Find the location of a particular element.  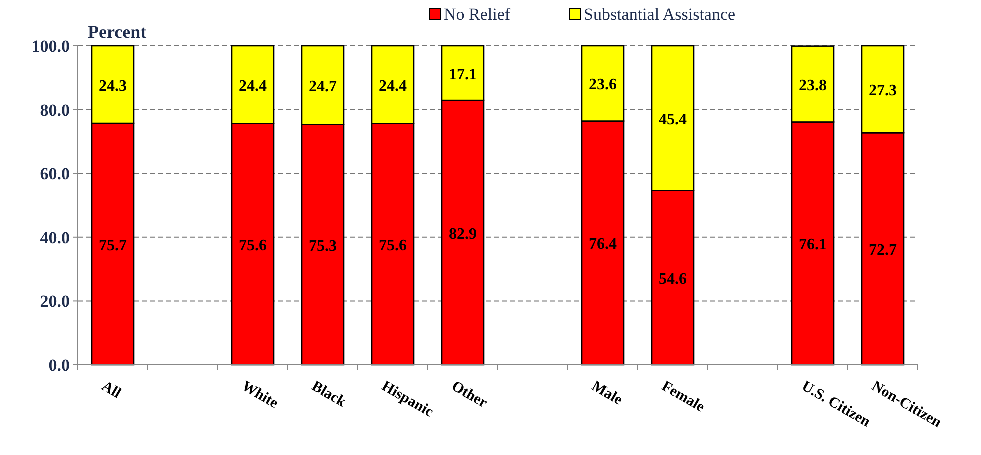

data-label: 24.7 is located at coordinates (323, 87).